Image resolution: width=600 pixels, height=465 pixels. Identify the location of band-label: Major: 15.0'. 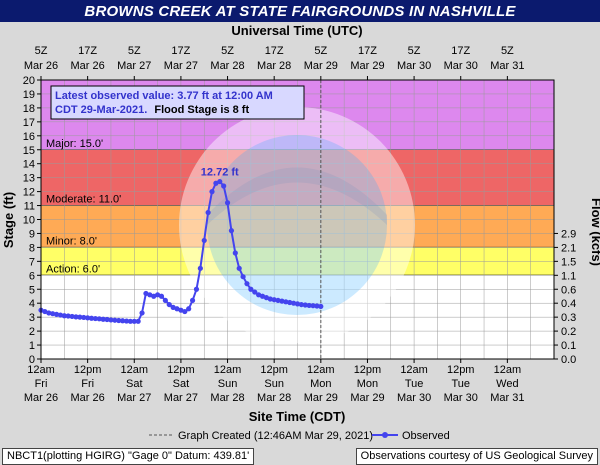
(74, 144).